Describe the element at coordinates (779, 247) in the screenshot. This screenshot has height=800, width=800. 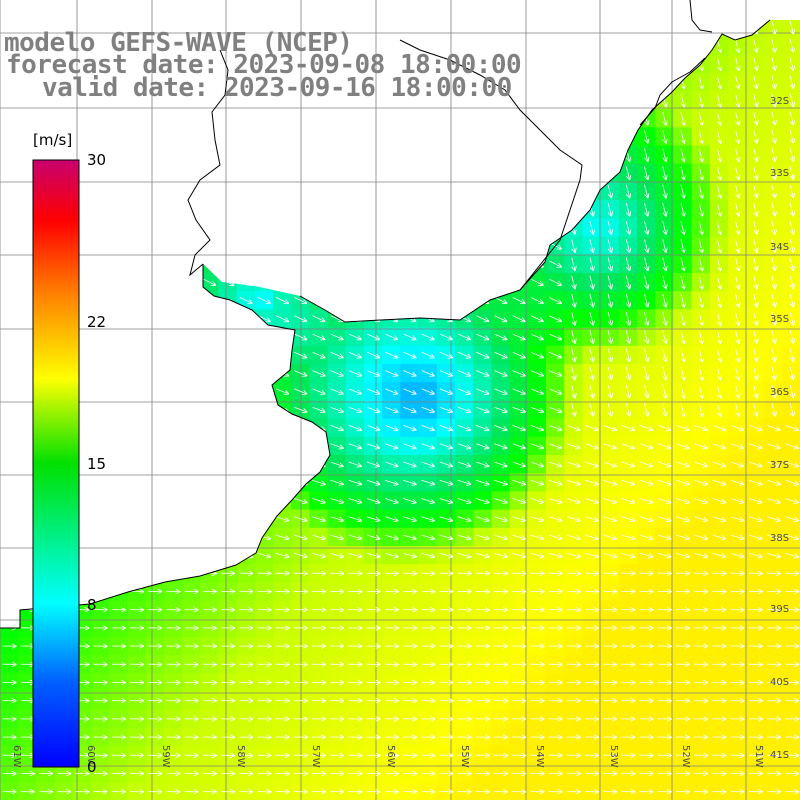
I see `lat-label: 34S` at that location.